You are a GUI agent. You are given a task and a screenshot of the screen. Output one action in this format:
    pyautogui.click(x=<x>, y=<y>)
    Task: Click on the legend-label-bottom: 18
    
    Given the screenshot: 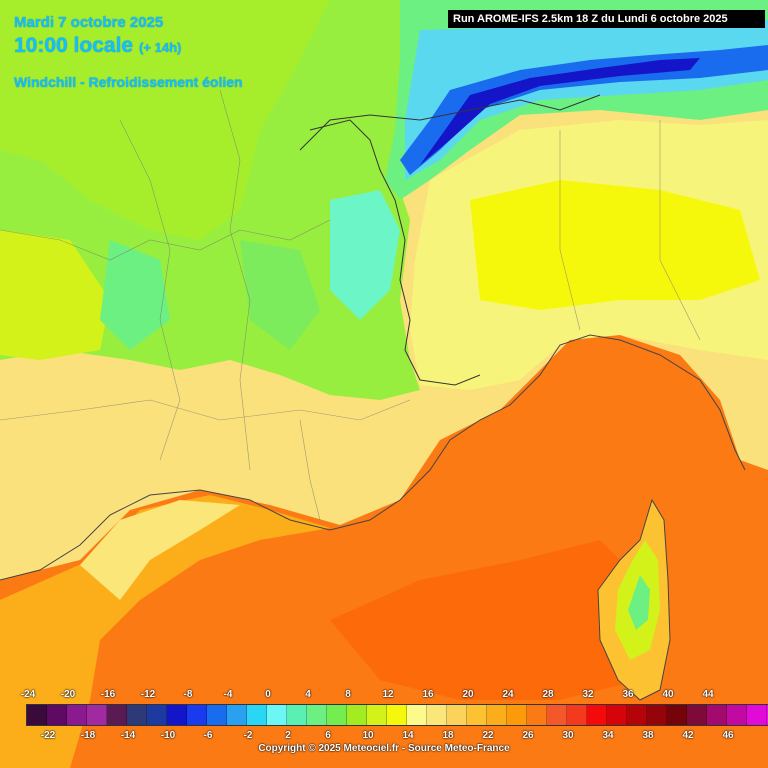 What is the action you would take?
    pyautogui.click(x=448, y=735)
    